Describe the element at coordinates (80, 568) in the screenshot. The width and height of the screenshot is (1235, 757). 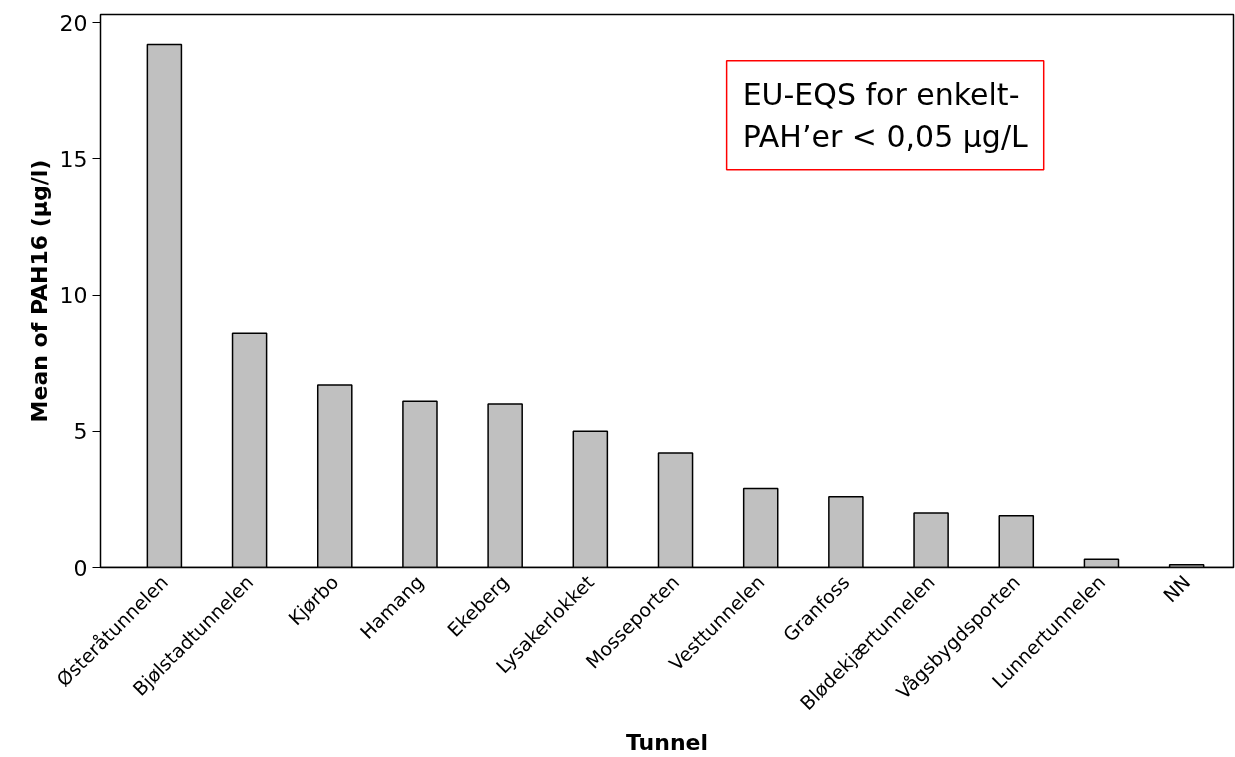
I see `y-tick-label: 0` at that location.